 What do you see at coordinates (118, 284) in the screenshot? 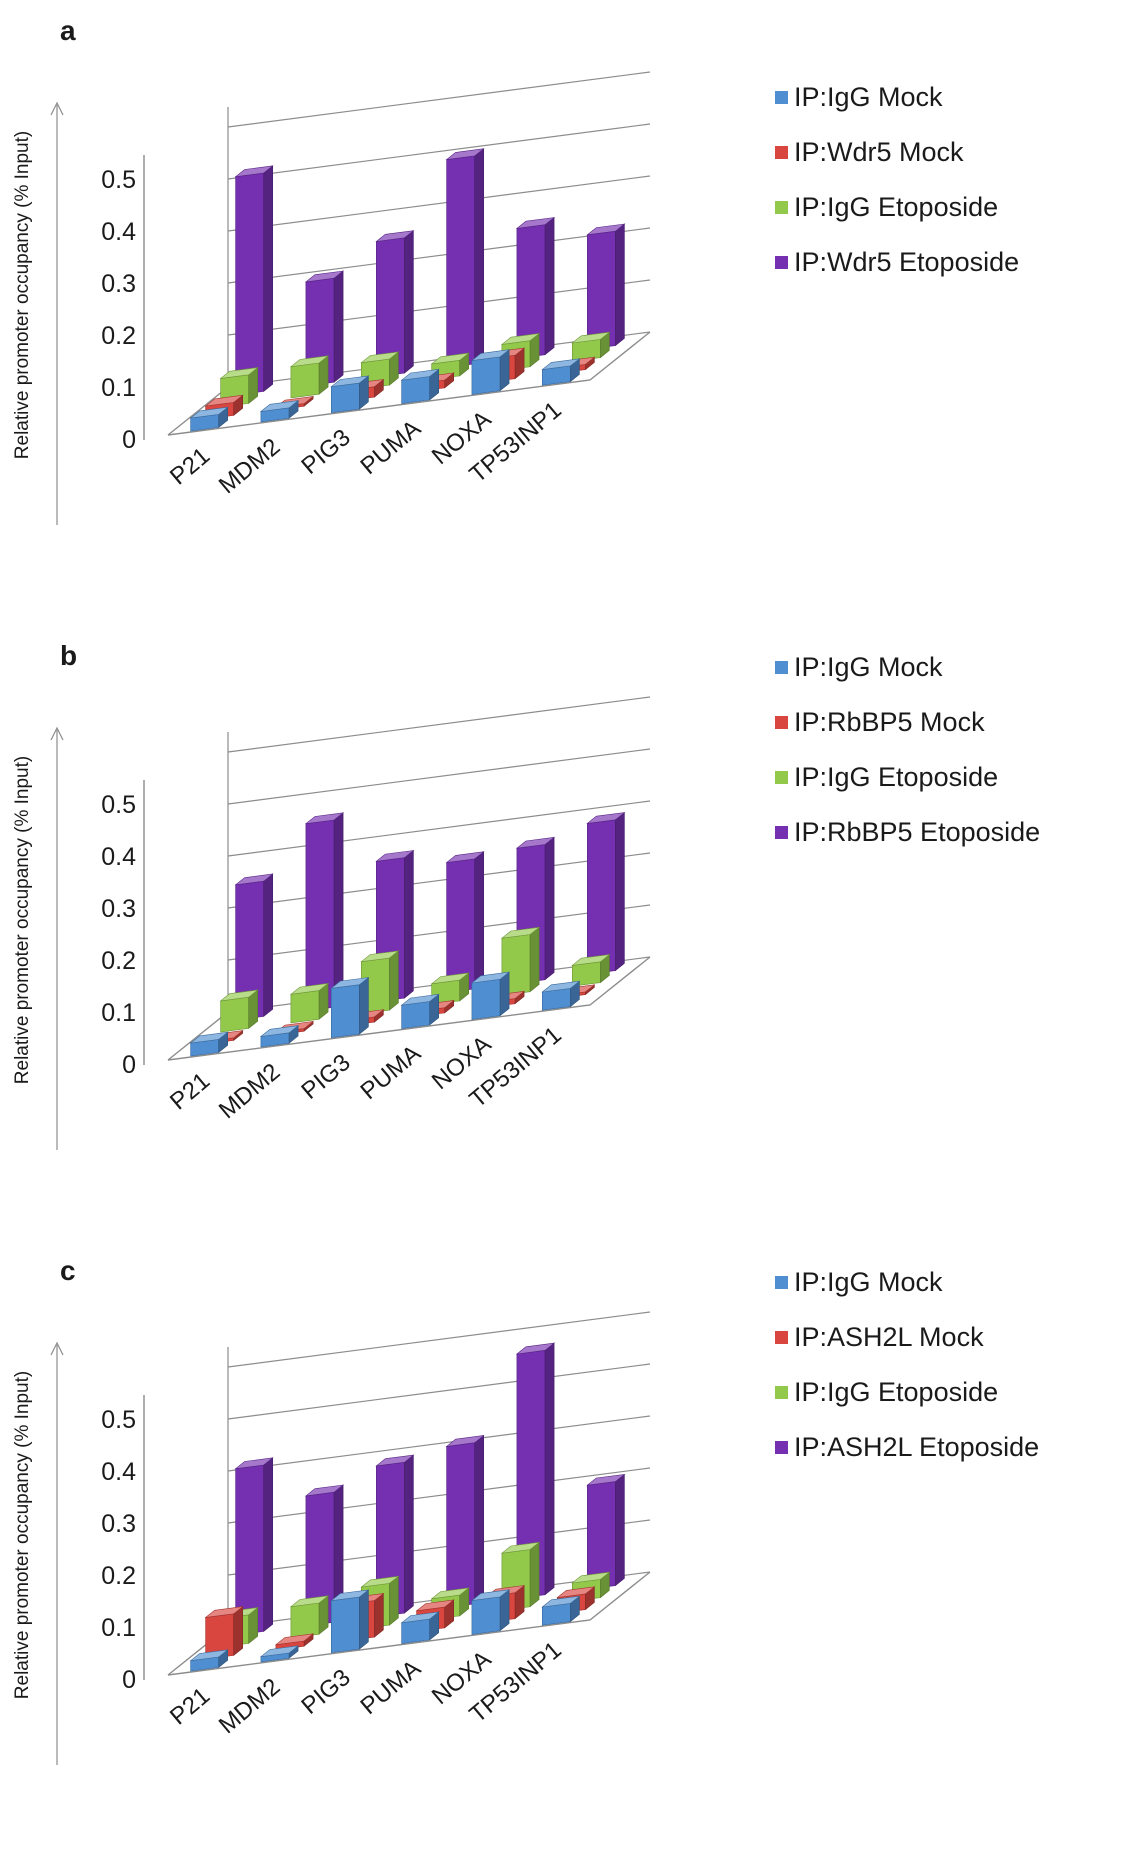
I see `y-tick-label: 0.3` at bounding box center [118, 284].